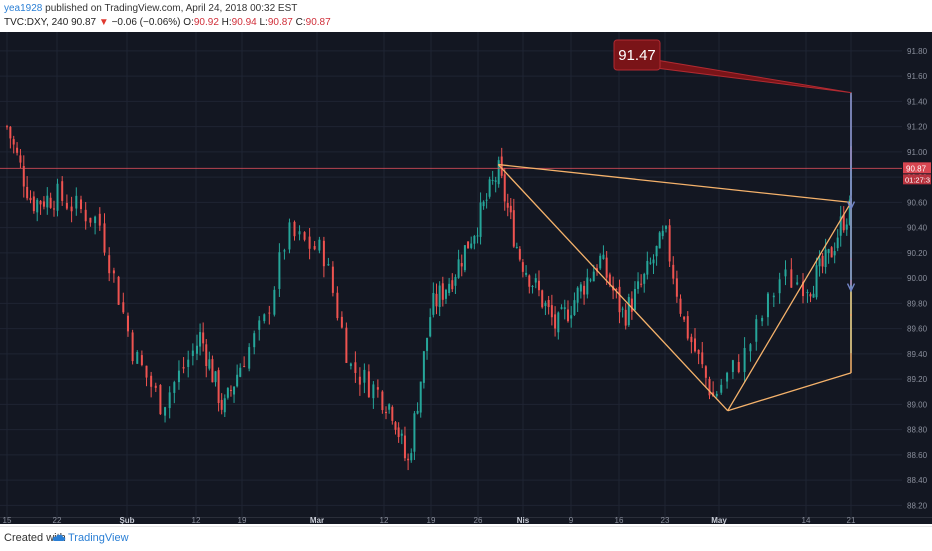  What do you see at coordinates (263, 22) in the screenshot?
I see `low-label: L:` at bounding box center [263, 22].